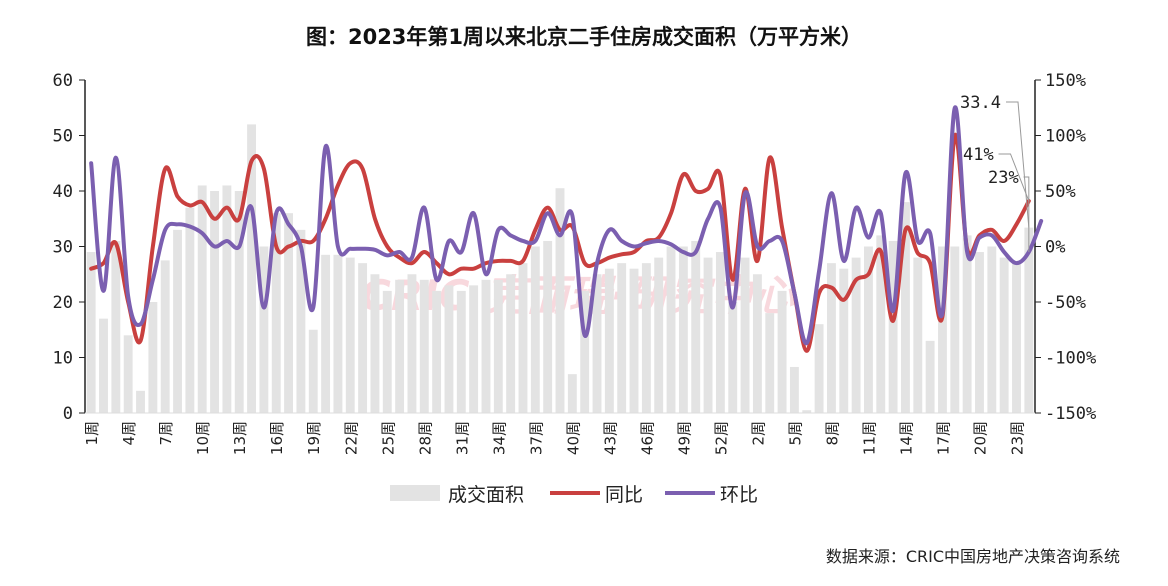 The width and height of the screenshot is (1168, 586). What do you see at coordinates (351, 438) in the screenshot?
I see `x-tick-label: 22周` at bounding box center [351, 438].